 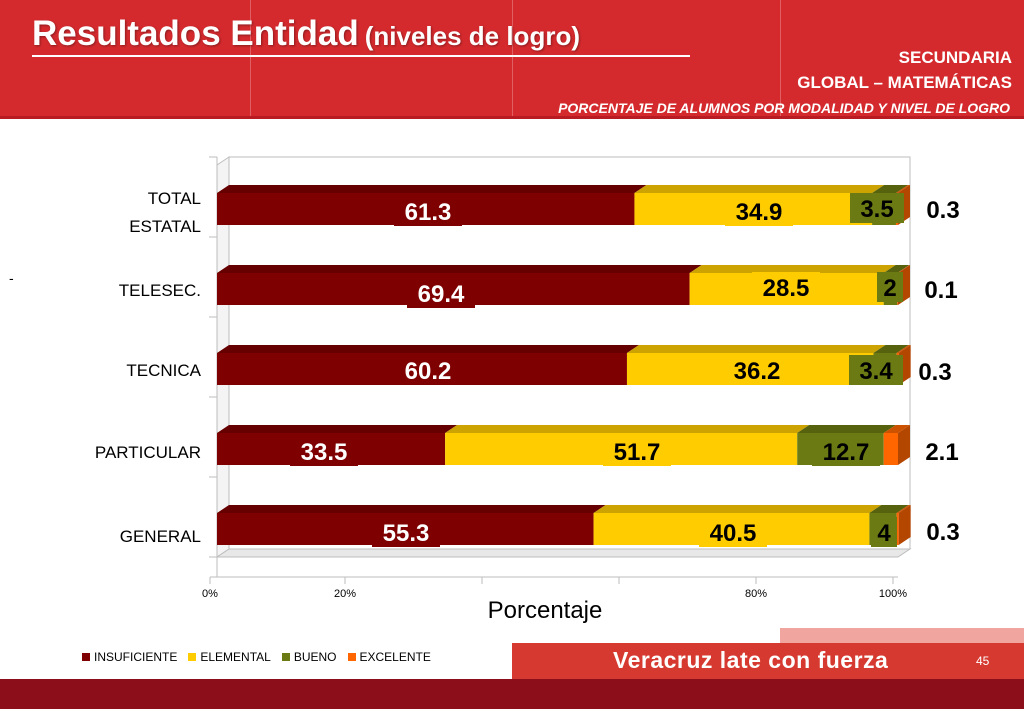 I want to click on data-label: 60.2, so click(x=428, y=371).